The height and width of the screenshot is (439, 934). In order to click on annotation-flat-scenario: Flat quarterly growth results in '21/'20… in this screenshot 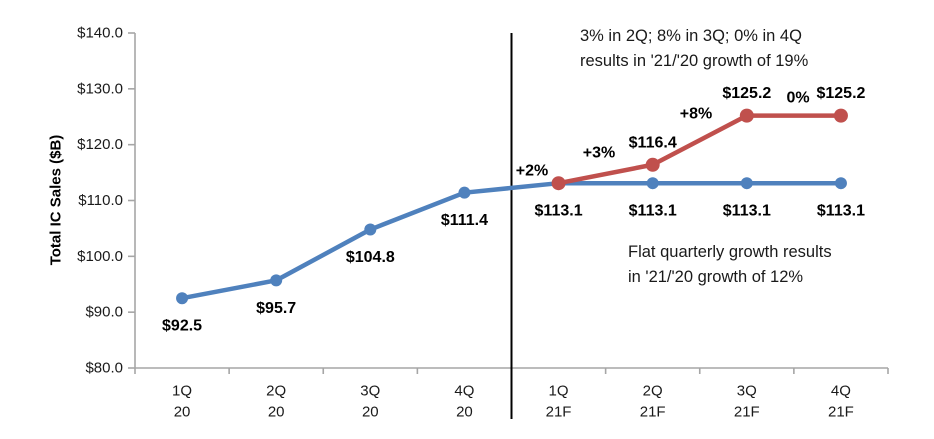, I will do `click(730, 265)`.